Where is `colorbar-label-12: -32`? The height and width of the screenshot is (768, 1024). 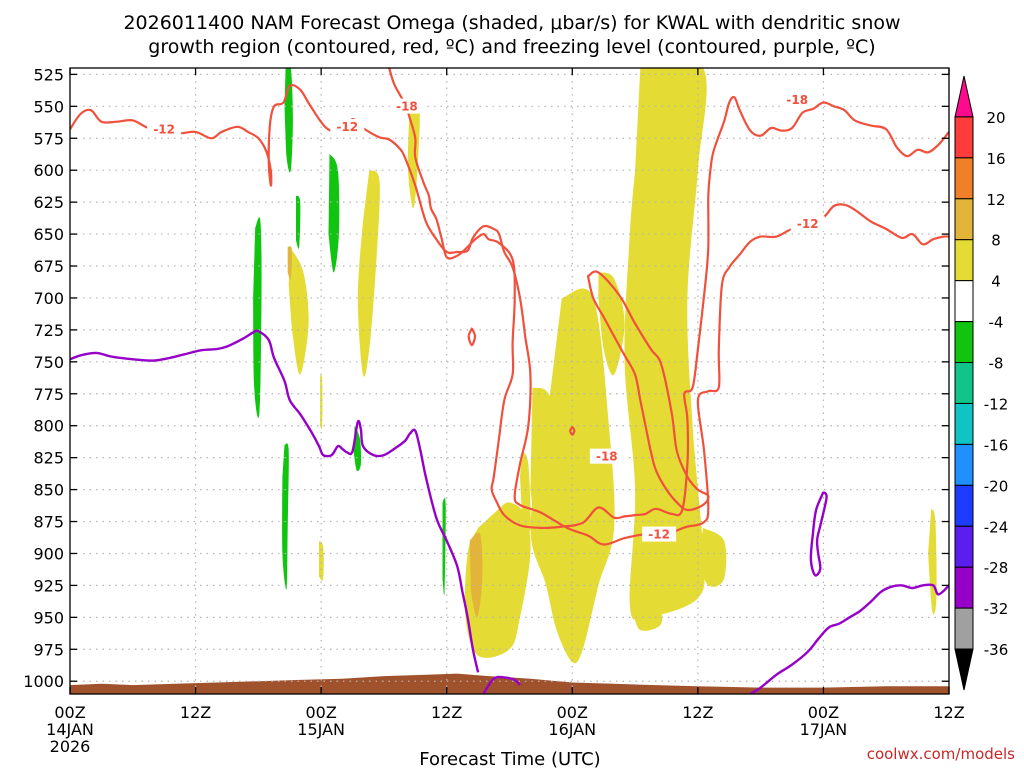
colorbar-label-12: -32 is located at coordinates (996, 609).